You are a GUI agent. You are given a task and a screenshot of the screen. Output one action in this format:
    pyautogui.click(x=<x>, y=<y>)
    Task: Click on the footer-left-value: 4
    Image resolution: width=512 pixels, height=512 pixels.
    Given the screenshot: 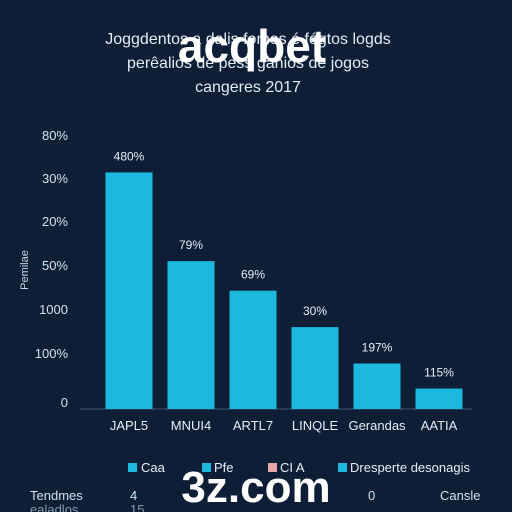 What is the action you would take?
    pyautogui.click(x=133, y=495)
    